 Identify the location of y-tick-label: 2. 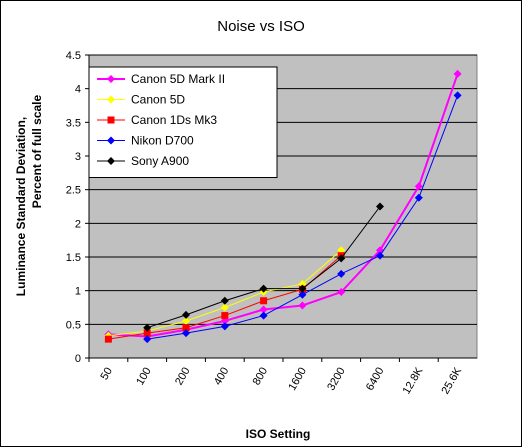
(78, 224).